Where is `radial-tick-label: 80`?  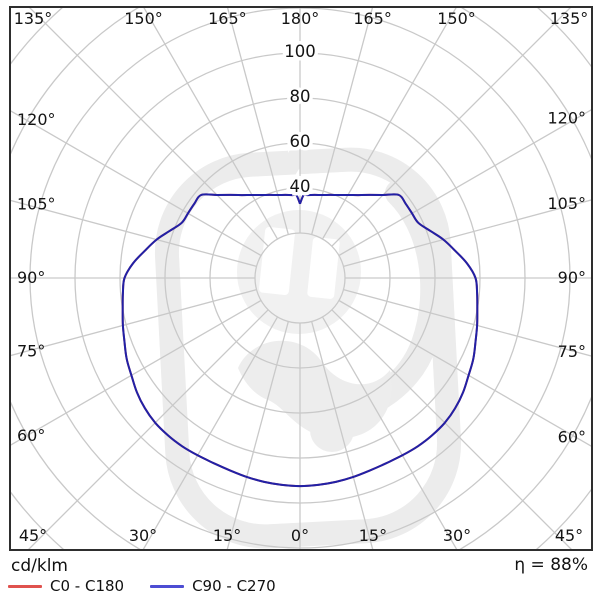 radial-tick-label: 80 is located at coordinates (300, 96).